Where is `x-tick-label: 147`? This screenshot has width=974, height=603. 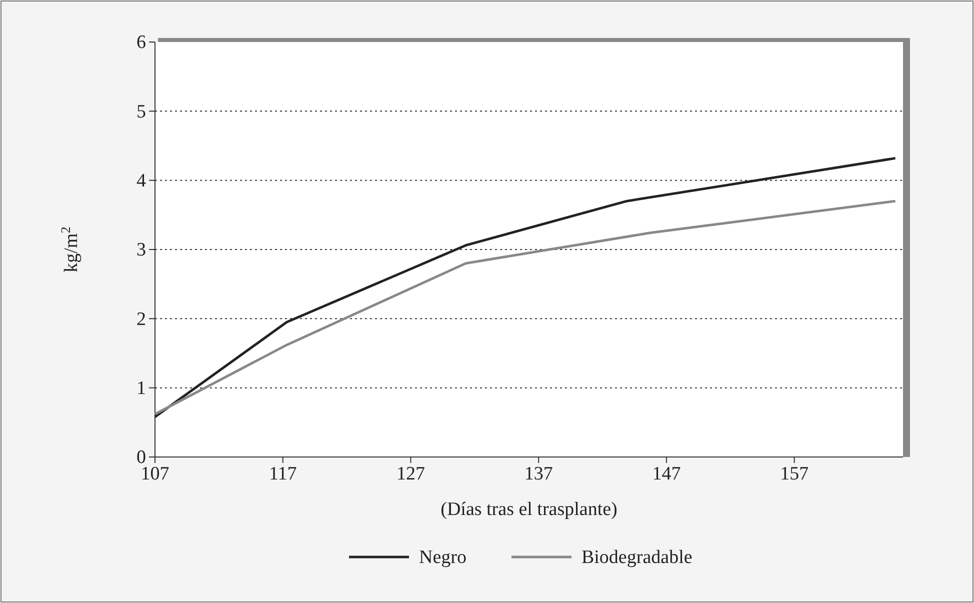 x-tick-label: 147 is located at coordinates (666, 473).